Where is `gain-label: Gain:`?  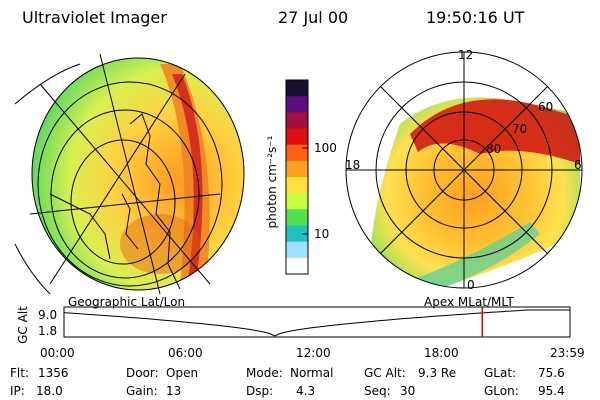 gain-label: Gain: is located at coordinates (142, 391).